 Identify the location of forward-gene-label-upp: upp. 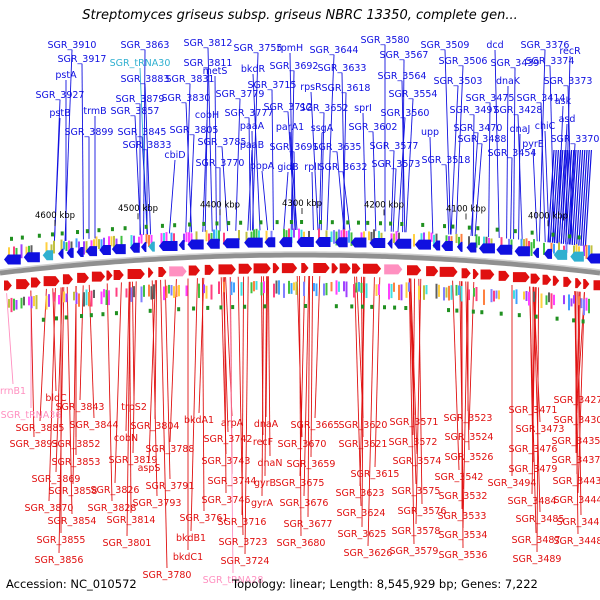
(430, 132).